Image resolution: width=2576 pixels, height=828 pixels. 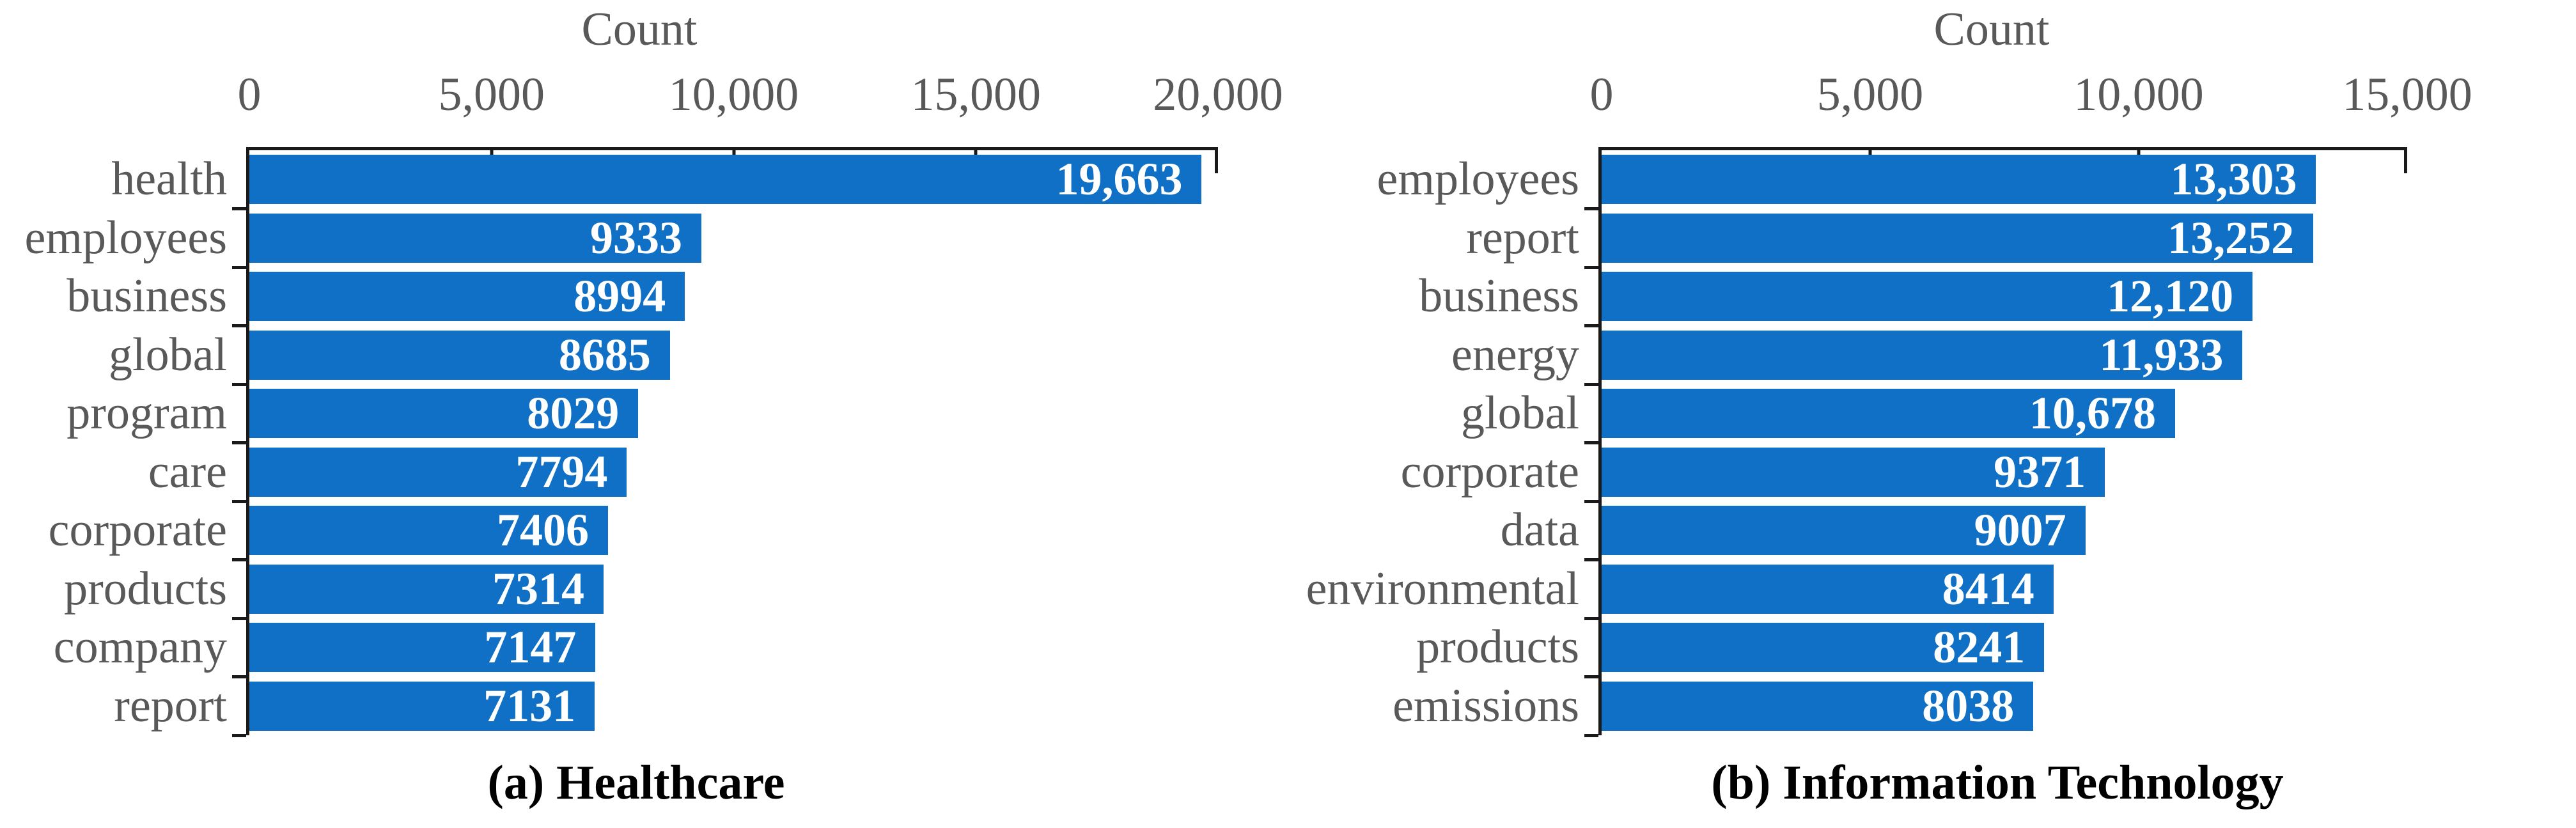 I want to click on bar-business: 12,120, so click(x=1927, y=296).